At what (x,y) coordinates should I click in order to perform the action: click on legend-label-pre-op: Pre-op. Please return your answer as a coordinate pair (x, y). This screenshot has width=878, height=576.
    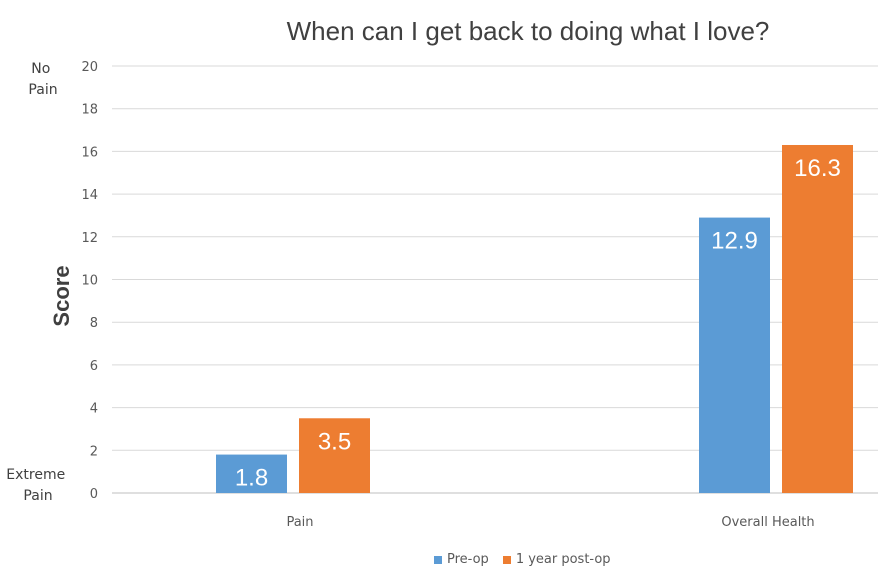
    Looking at the image, I should click on (468, 559).